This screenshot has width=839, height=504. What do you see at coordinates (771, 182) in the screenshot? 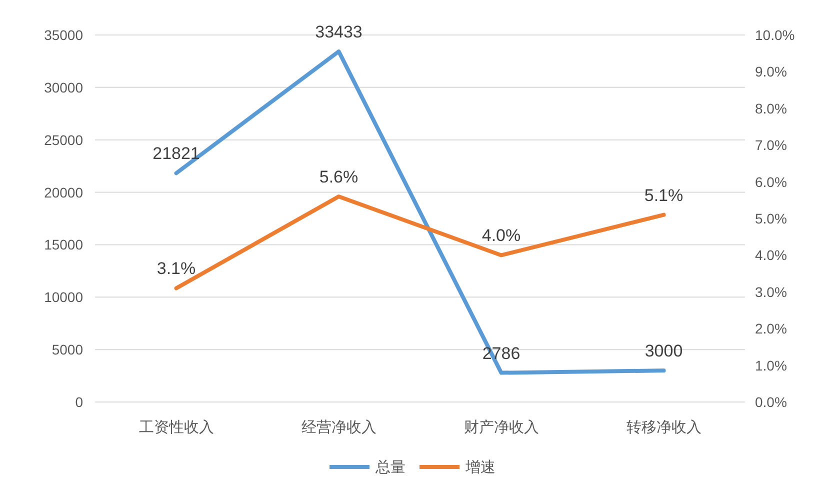
I see `y2-tick-label: 6.0%` at bounding box center [771, 182].